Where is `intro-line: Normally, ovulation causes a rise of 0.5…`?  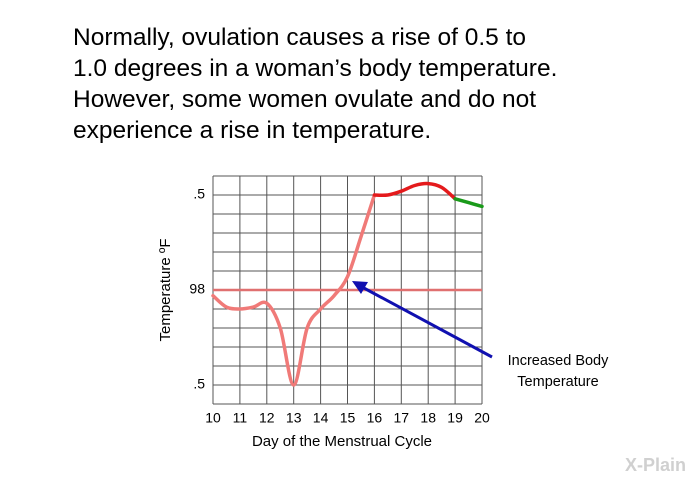
intro-line: Normally, ovulation causes a rise of 0.5… is located at coordinates (300, 37).